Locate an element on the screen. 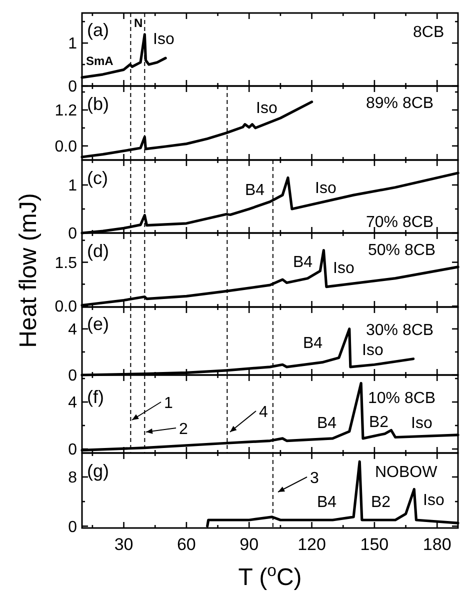 The height and width of the screenshot is (599, 460). y-tick-label: 8 is located at coordinates (73, 478).